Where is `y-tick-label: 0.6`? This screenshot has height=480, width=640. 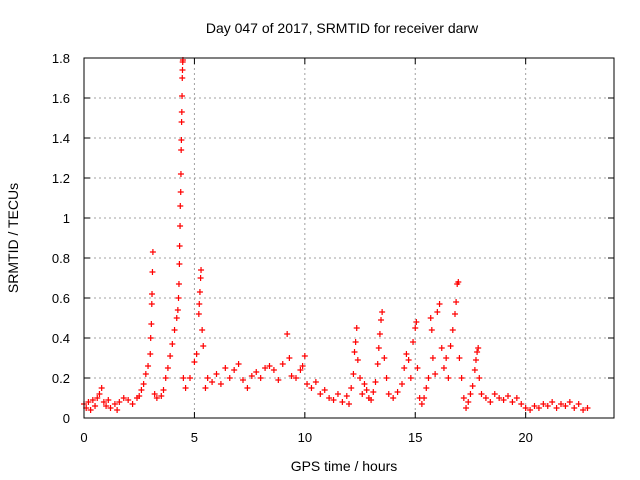 y-tick-label: 0.6 is located at coordinates (61, 298).